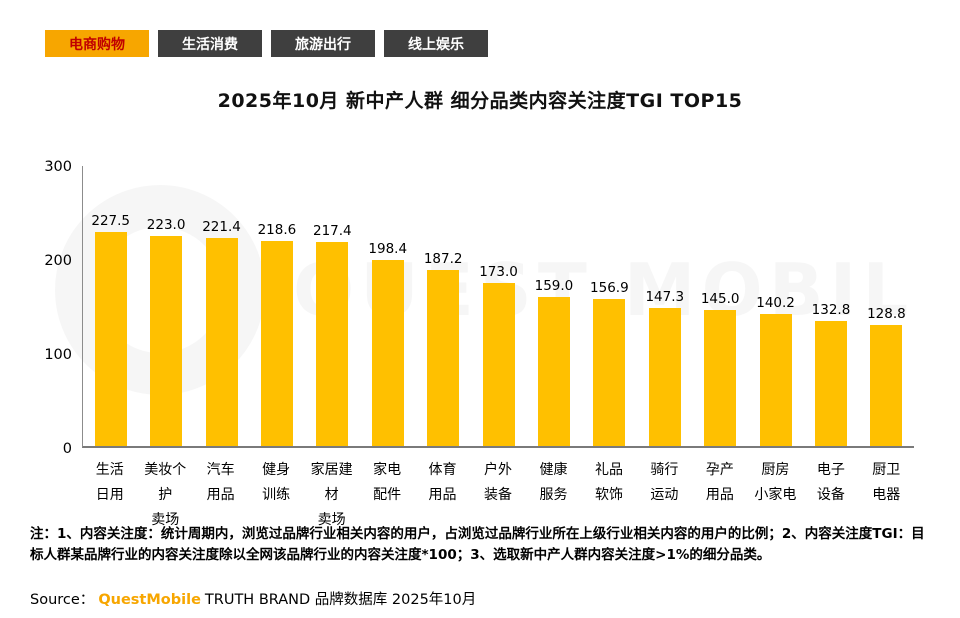 Image resolution: width=960 pixels, height=618 pixels. I want to click on bar-group: 218.6, so click(276, 306).